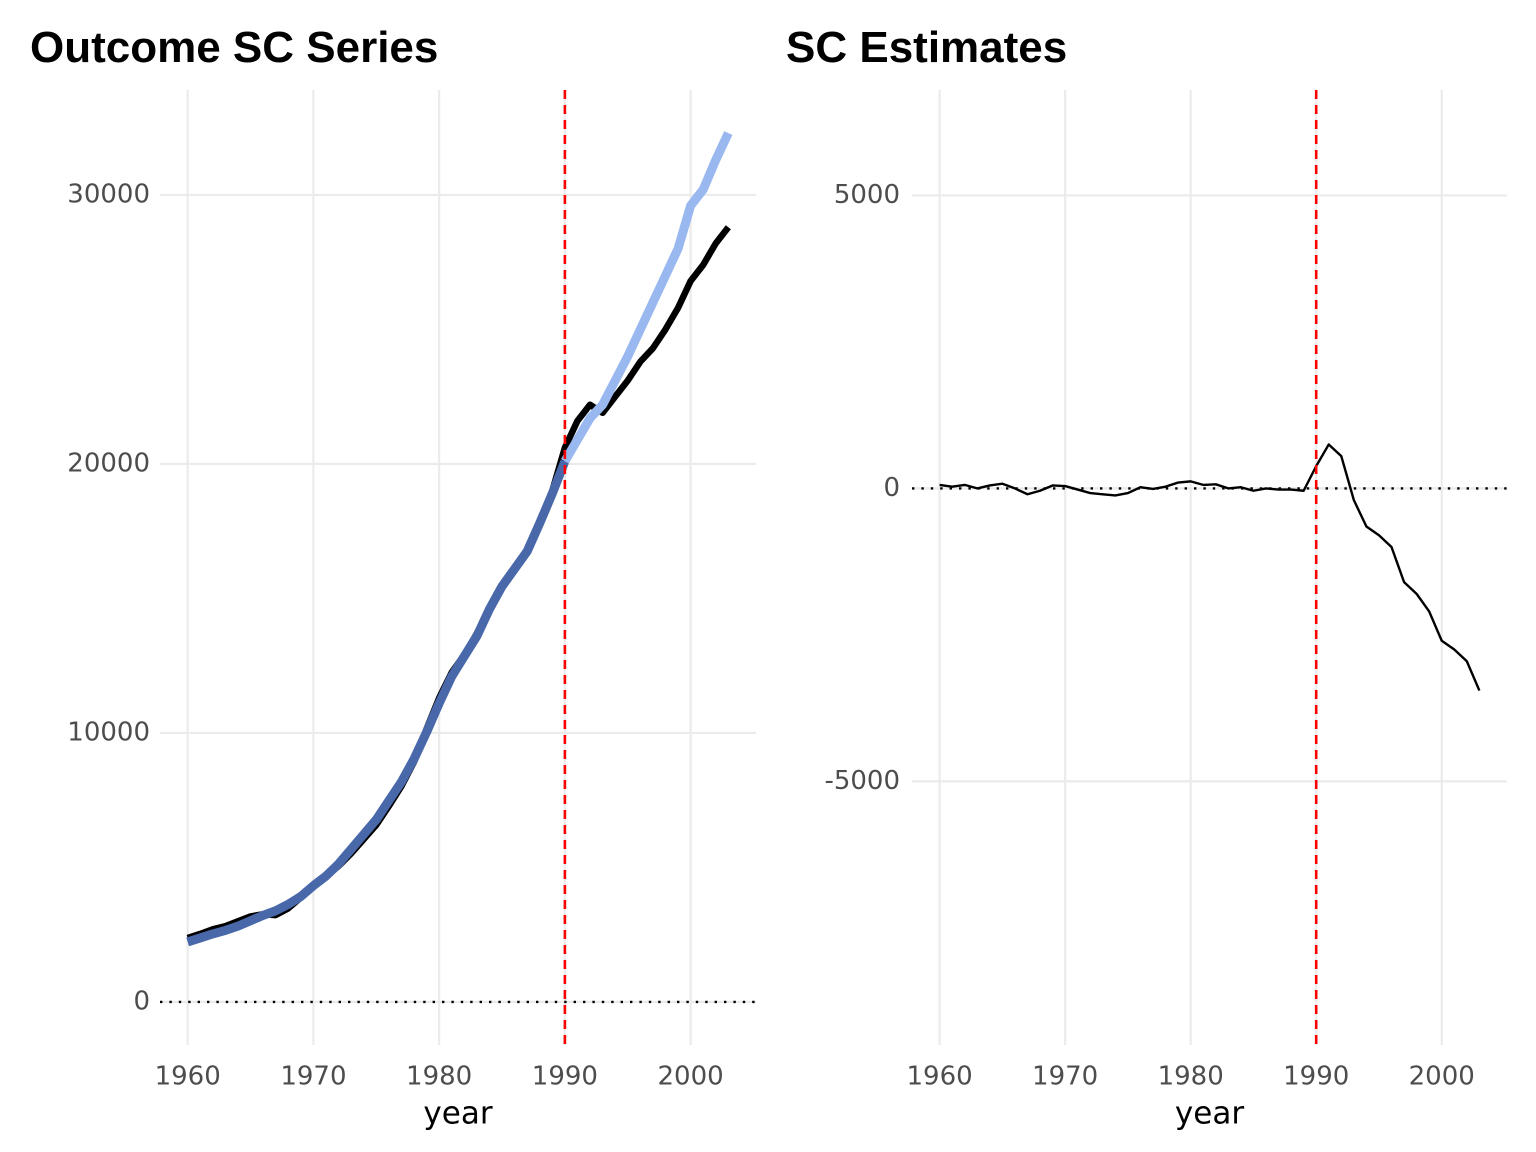 The height and width of the screenshot is (1152, 1536). I want to click on y-tick-label: 10000, so click(108, 732).